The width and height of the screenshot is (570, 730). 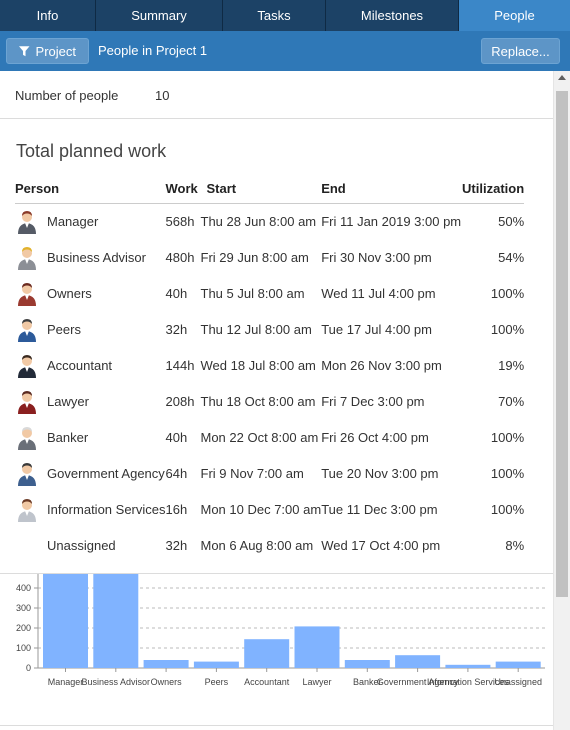 What do you see at coordinates (514, 15) in the screenshot?
I see `tab-people: People` at bounding box center [514, 15].